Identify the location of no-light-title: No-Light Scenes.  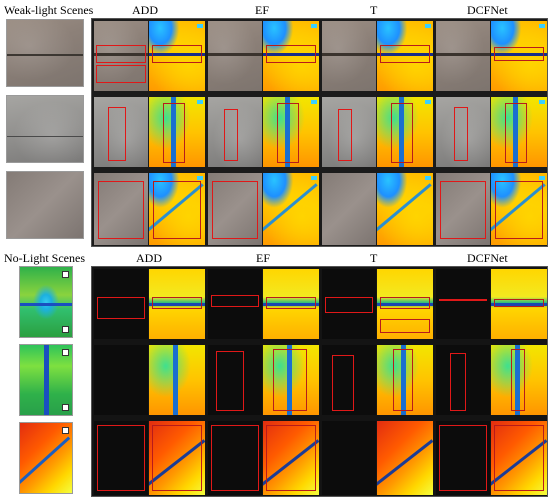
(44, 258).